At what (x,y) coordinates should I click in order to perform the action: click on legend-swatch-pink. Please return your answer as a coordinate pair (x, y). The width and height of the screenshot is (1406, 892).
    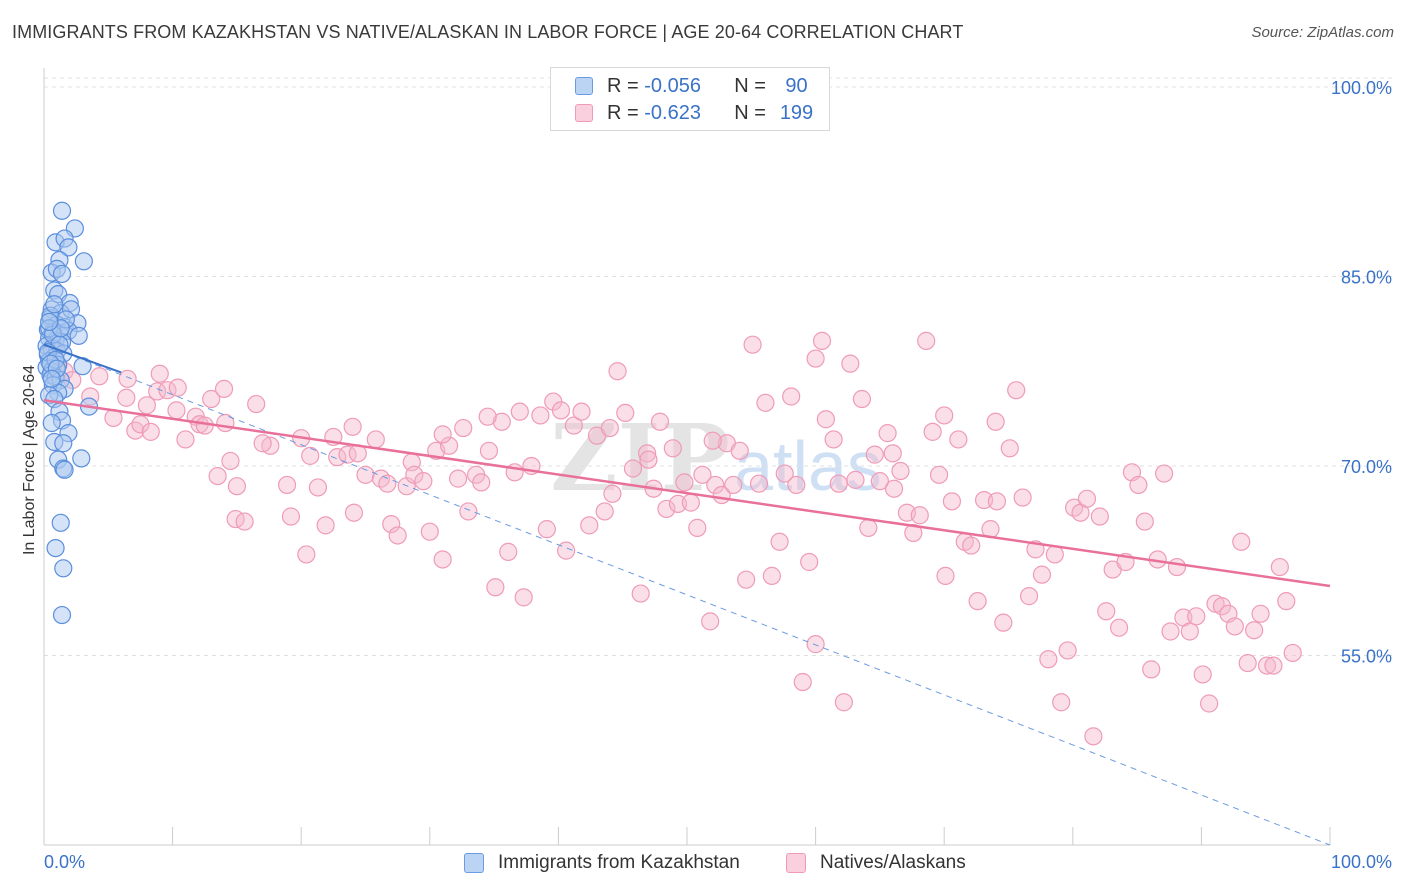
    Looking at the image, I should click on (796, 863).